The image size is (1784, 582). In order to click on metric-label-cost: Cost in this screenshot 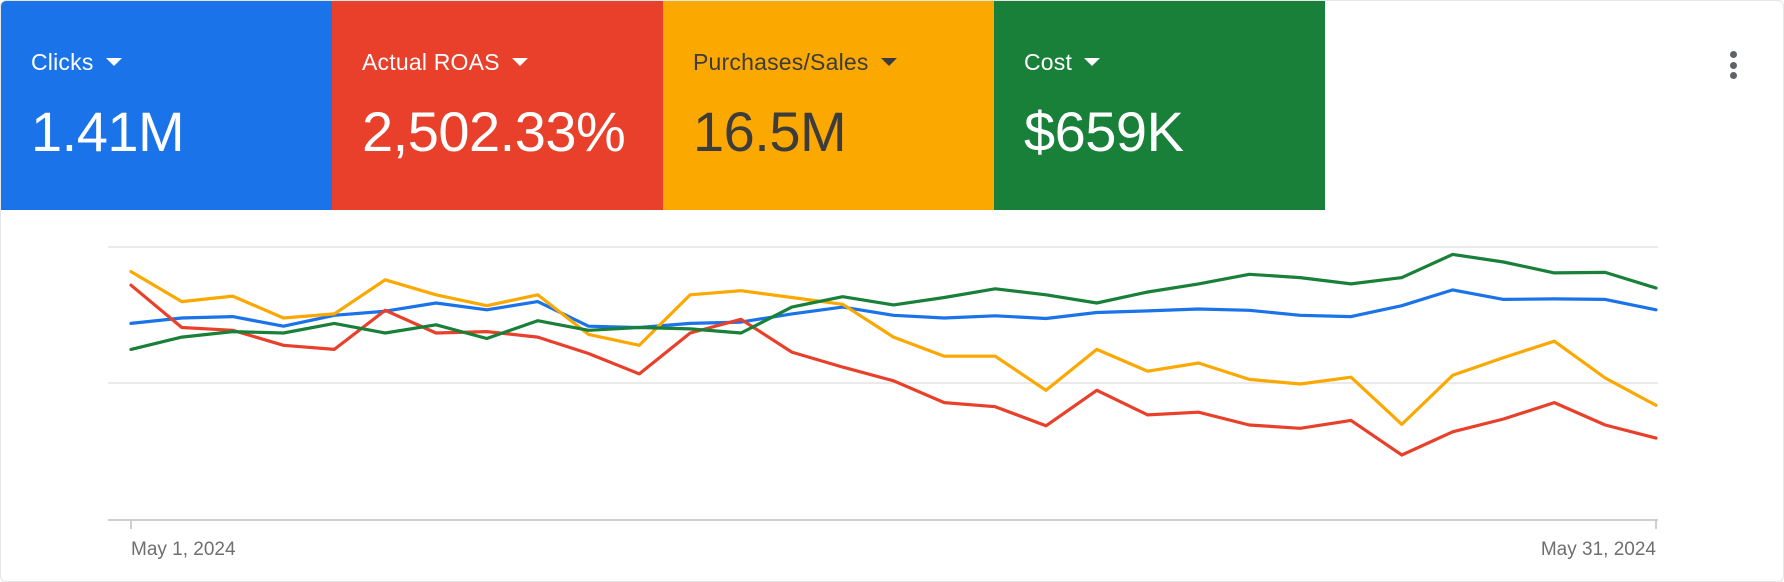, I will do `click(1048, 61)`.